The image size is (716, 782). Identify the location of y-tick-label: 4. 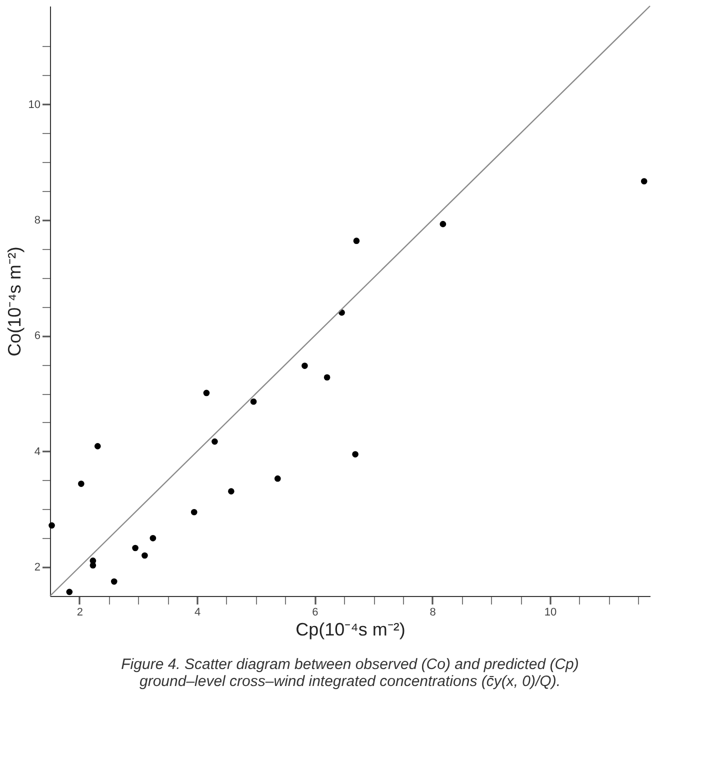
(37, 452).